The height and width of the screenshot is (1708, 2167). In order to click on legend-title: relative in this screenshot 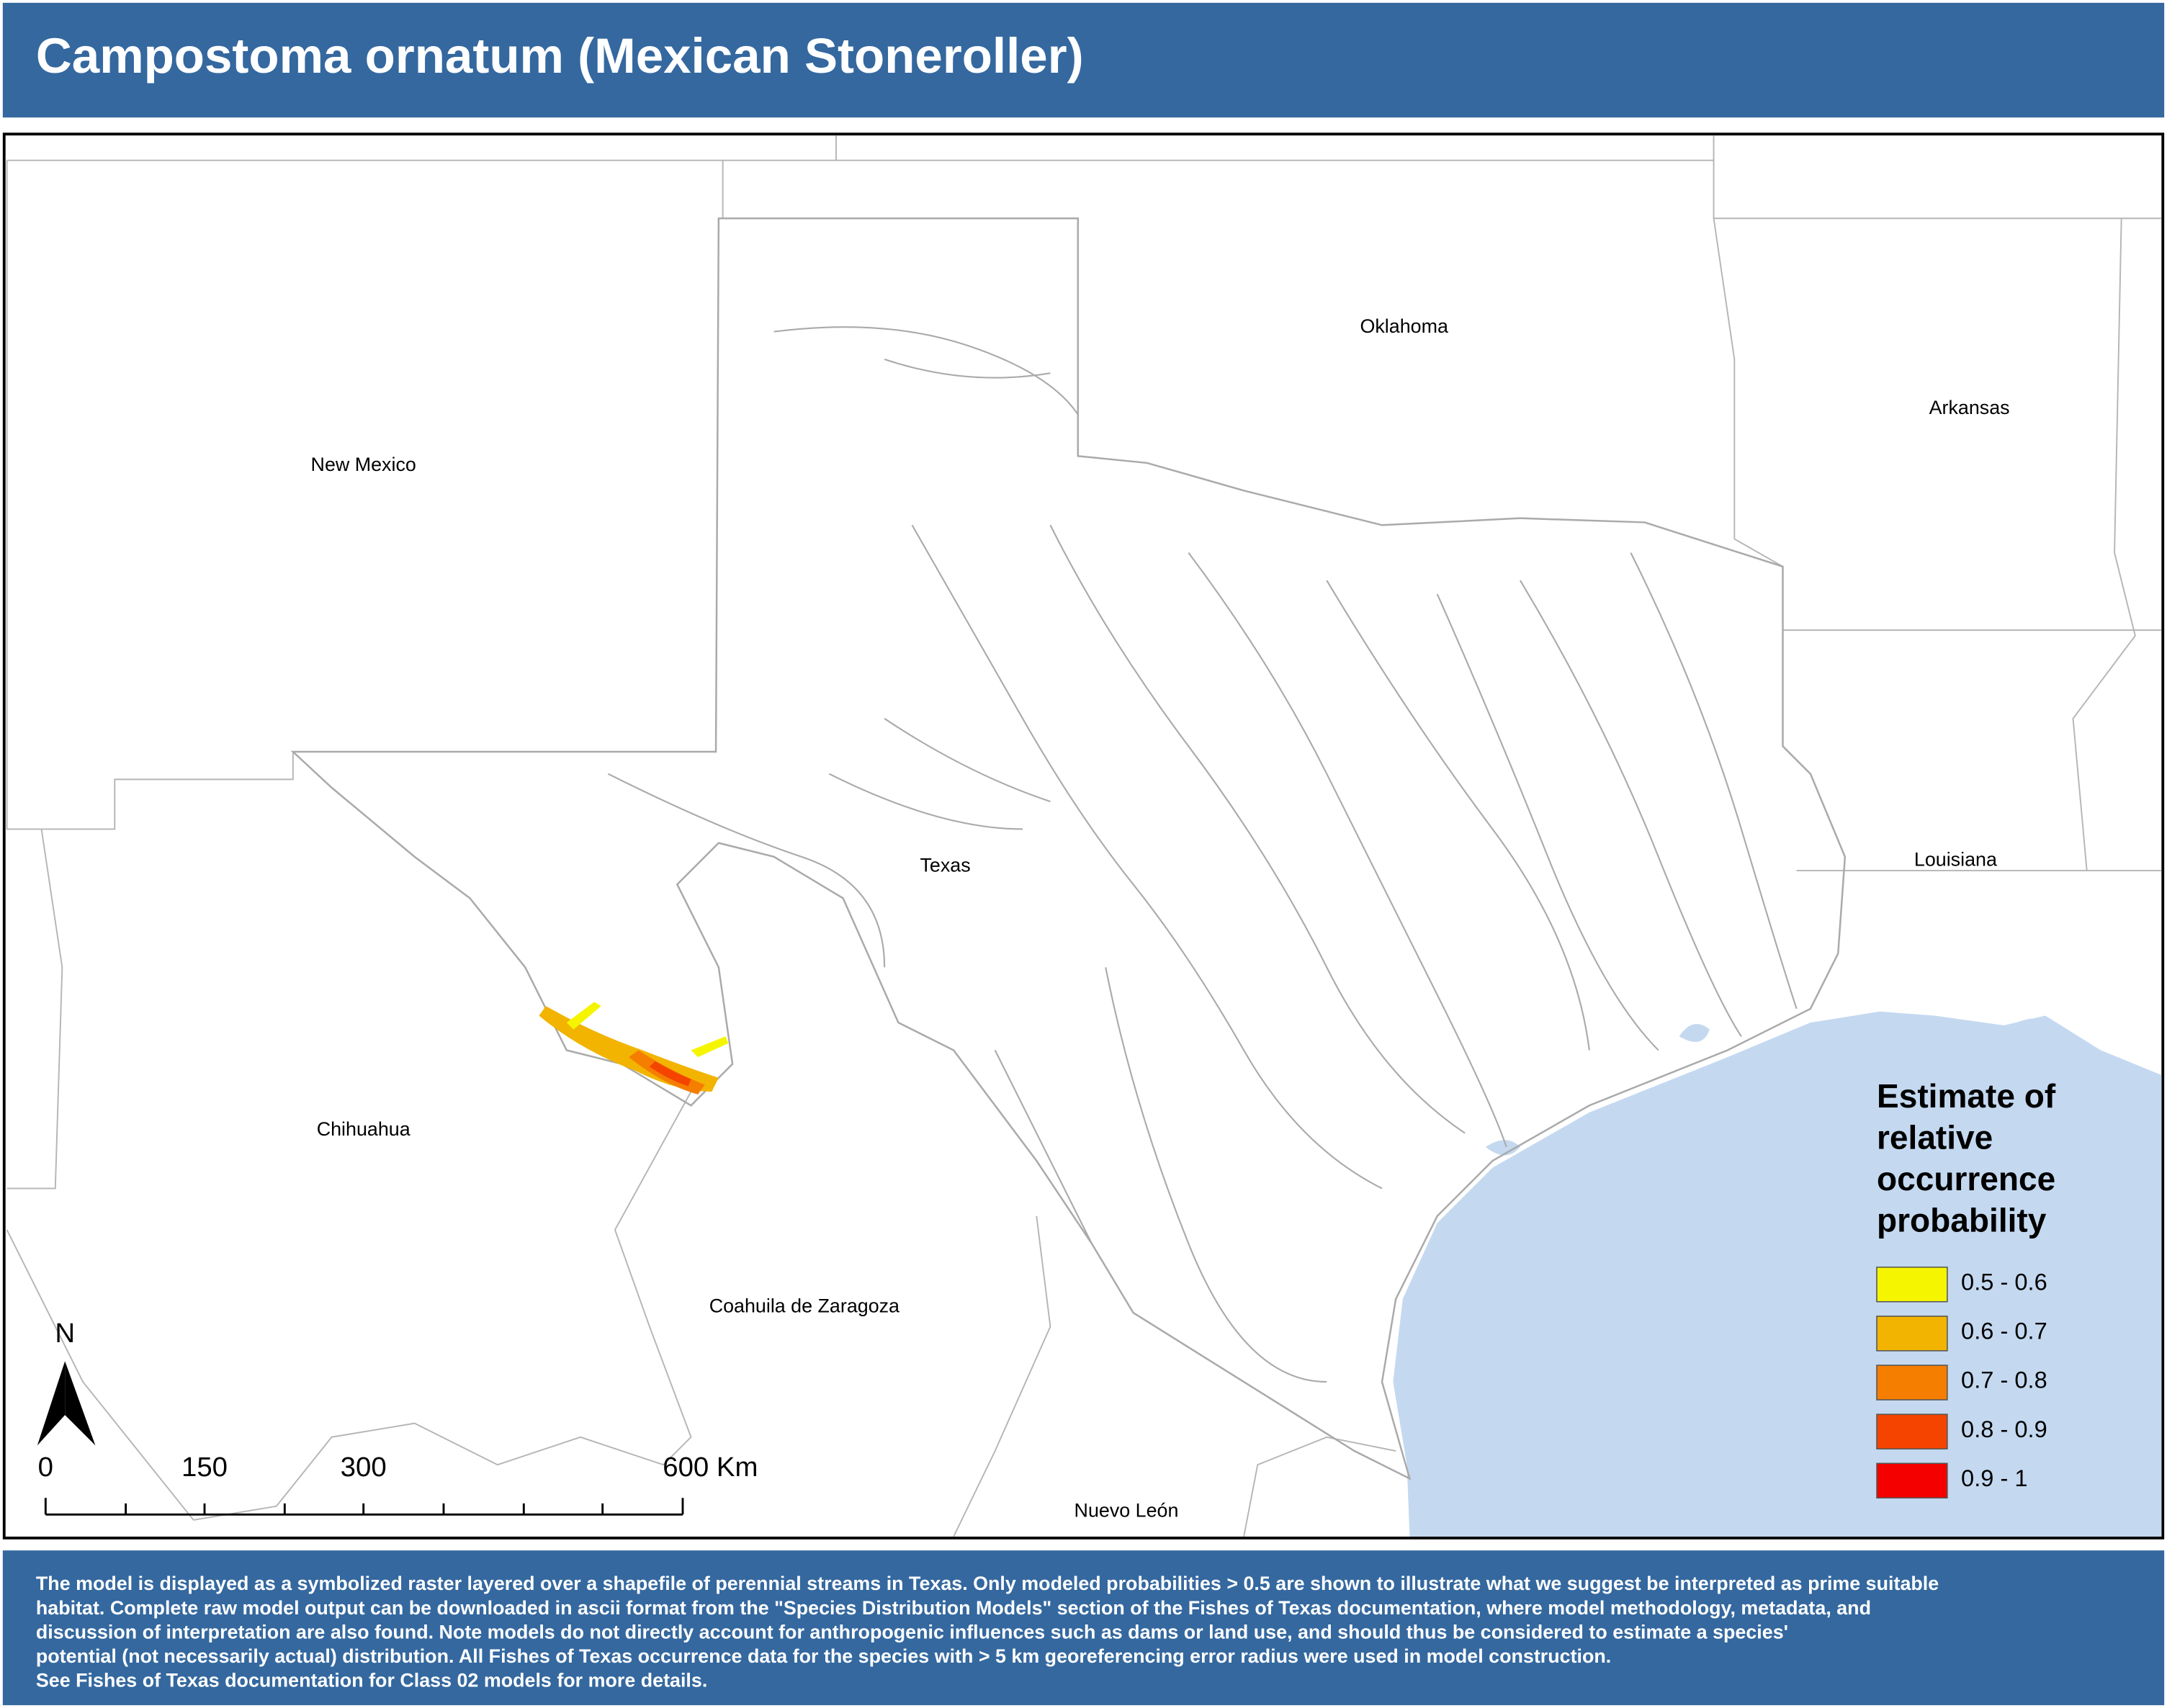, I will do `click(1935, 1137)`.